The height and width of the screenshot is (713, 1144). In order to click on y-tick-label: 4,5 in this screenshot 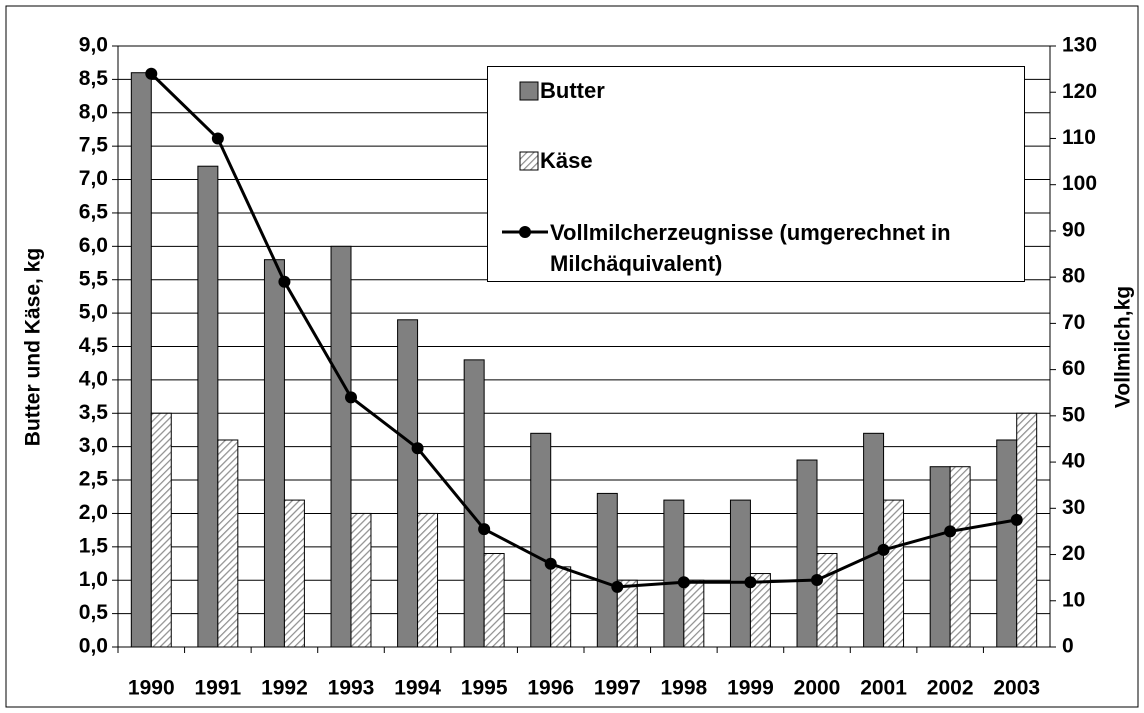, I will do `click(94, 345)`.